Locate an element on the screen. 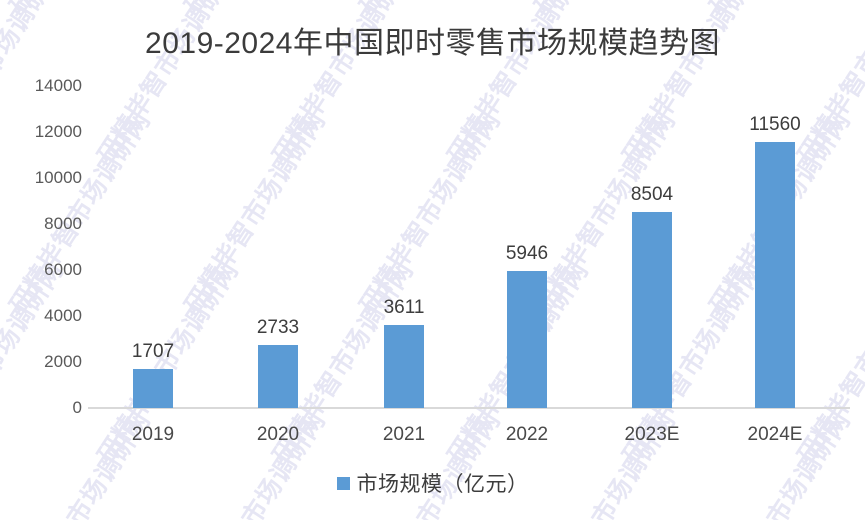 The width and height of the screenshot is (865, 520). bar-value-label: 5946 is located at coordinates (527, 254).